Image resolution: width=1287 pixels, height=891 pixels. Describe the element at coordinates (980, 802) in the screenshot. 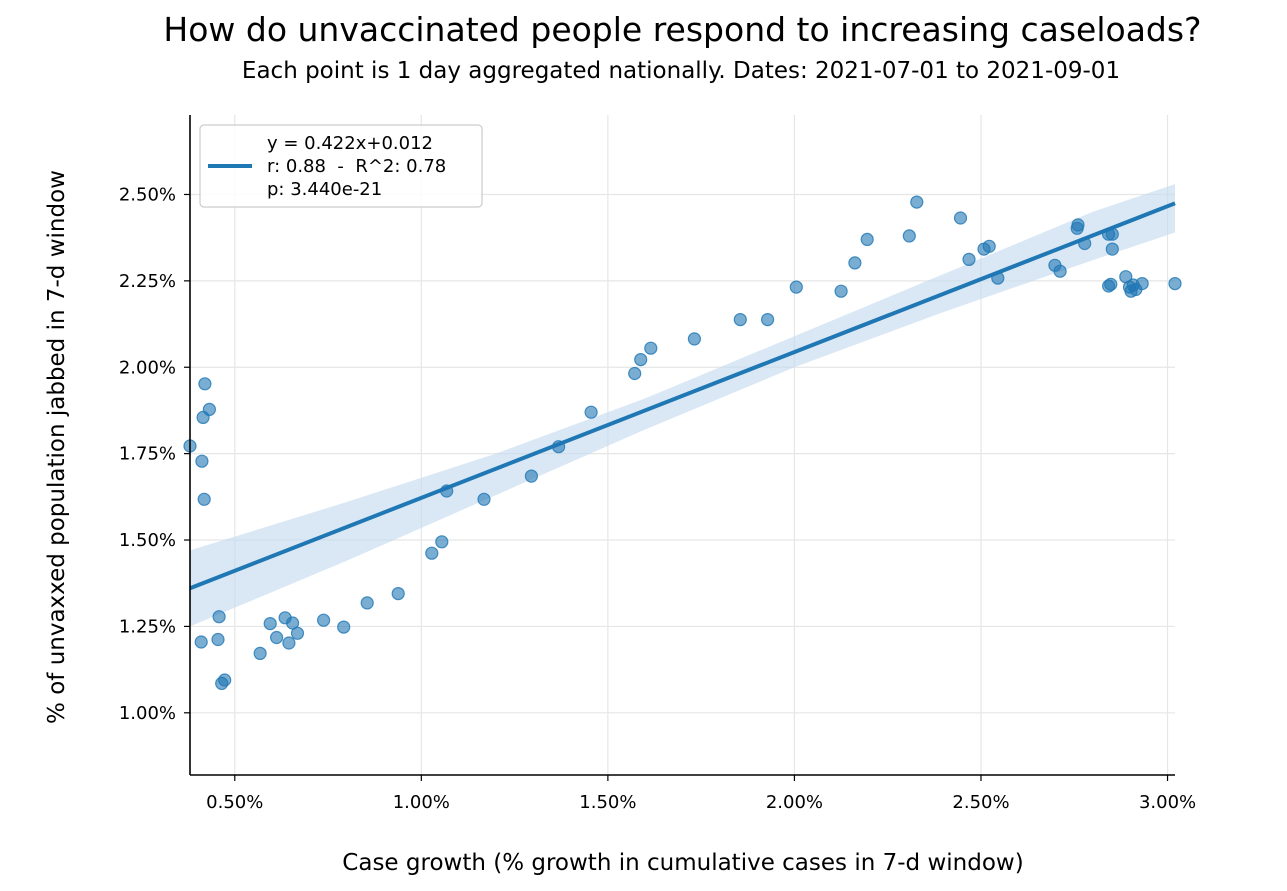

I see `x-tick-label: 2.50%` at that location.